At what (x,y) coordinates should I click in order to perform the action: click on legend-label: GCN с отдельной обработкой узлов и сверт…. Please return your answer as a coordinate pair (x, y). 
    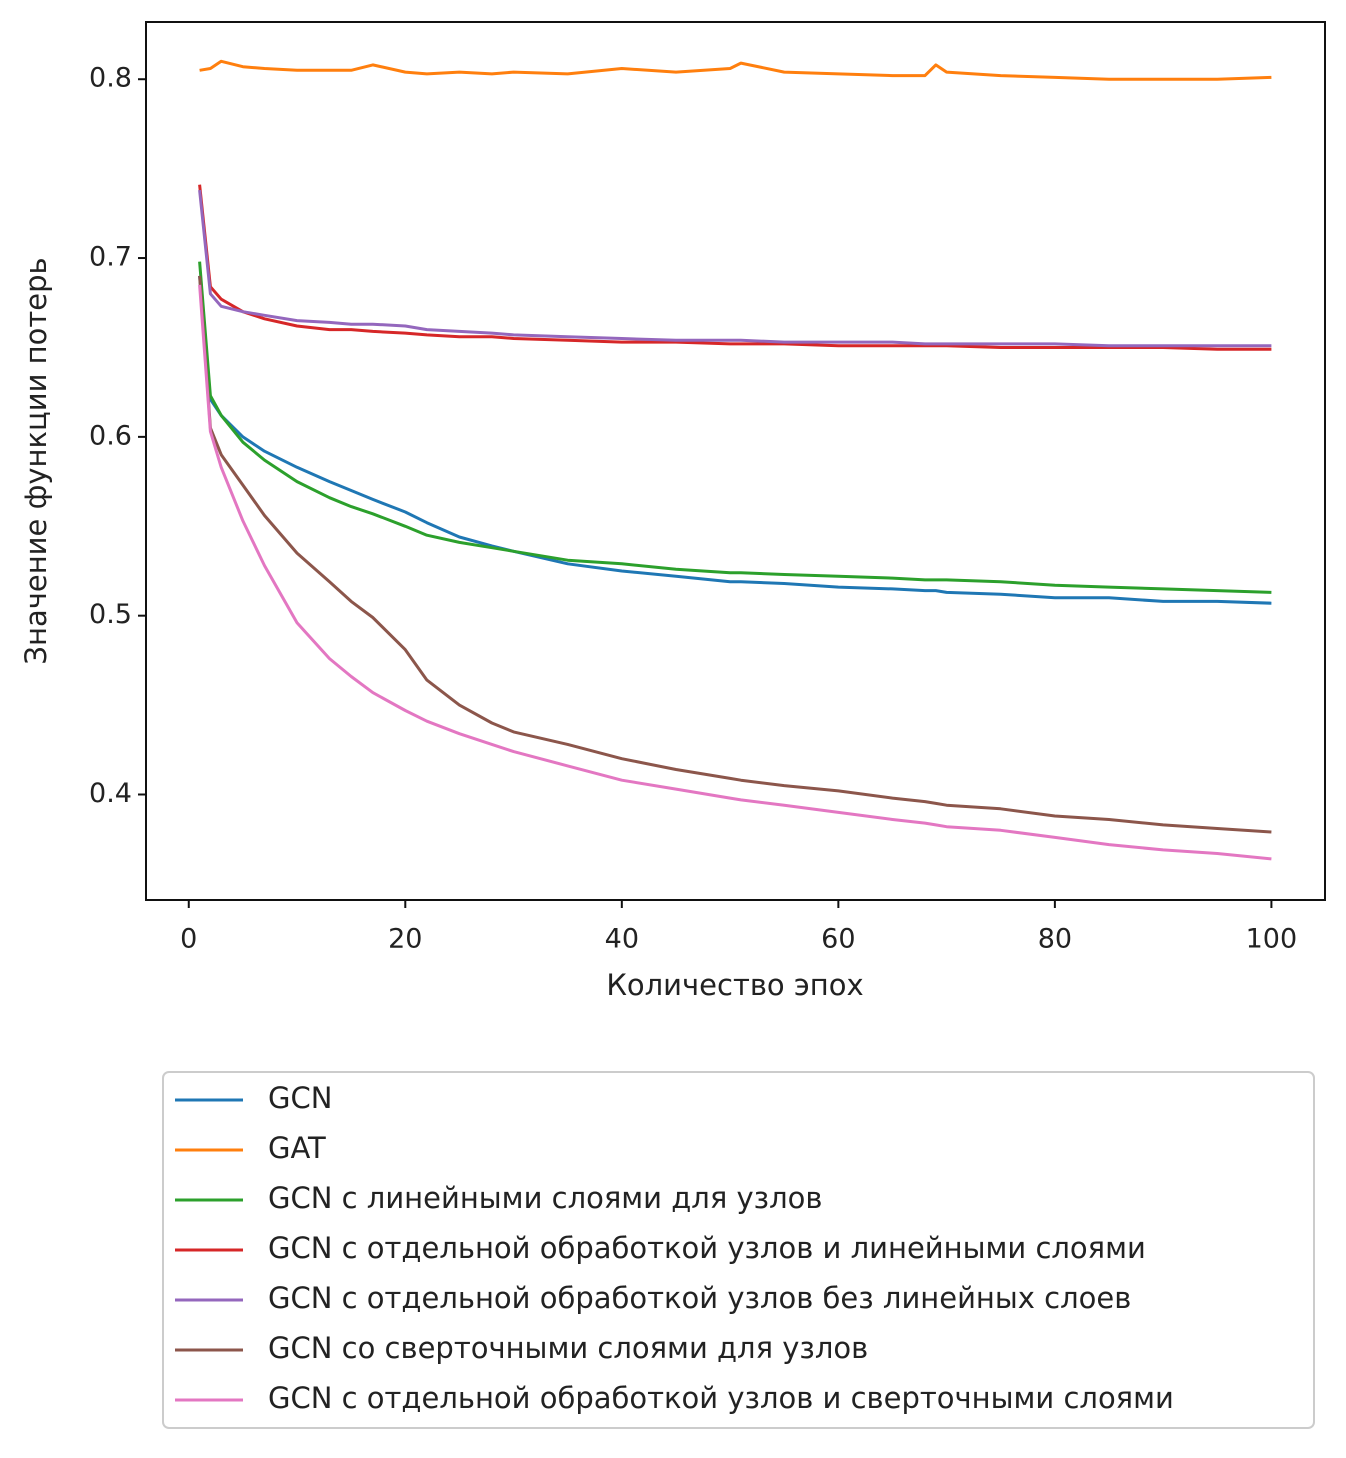
    Looking at the image, I should click on (721, 1398).